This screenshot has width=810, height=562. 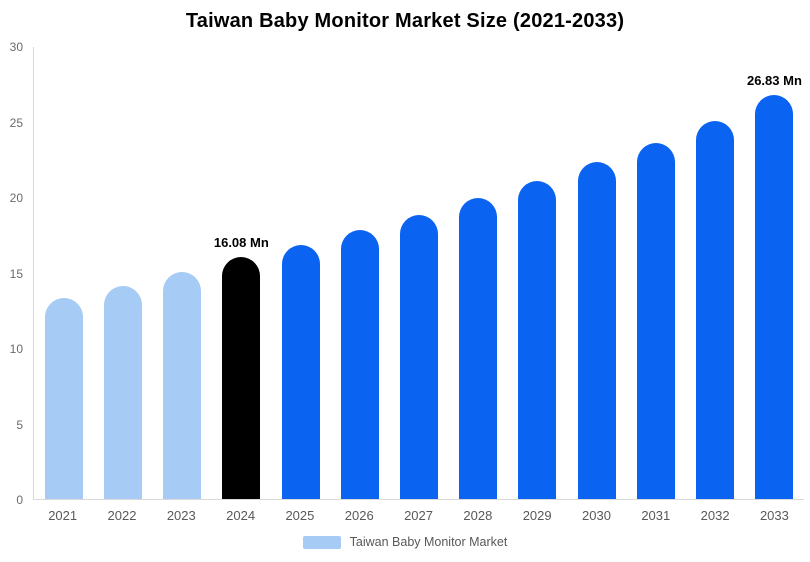 I want to click on bar-column: 26.83 Mn, so click(x=774, y=273).